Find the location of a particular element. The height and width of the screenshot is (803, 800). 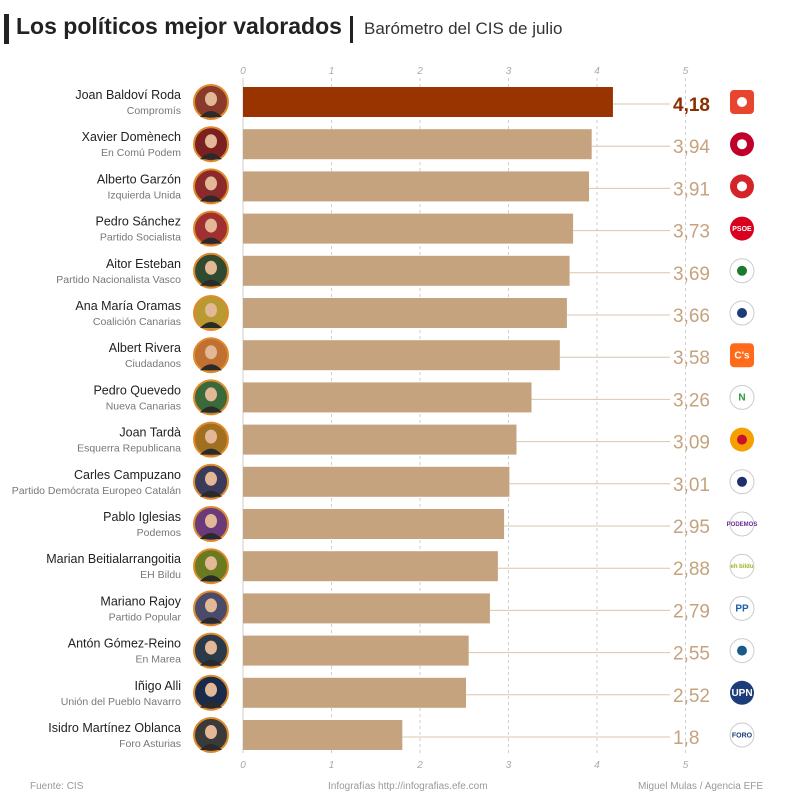

logo-text: C's is located at coordinates (742, 356).